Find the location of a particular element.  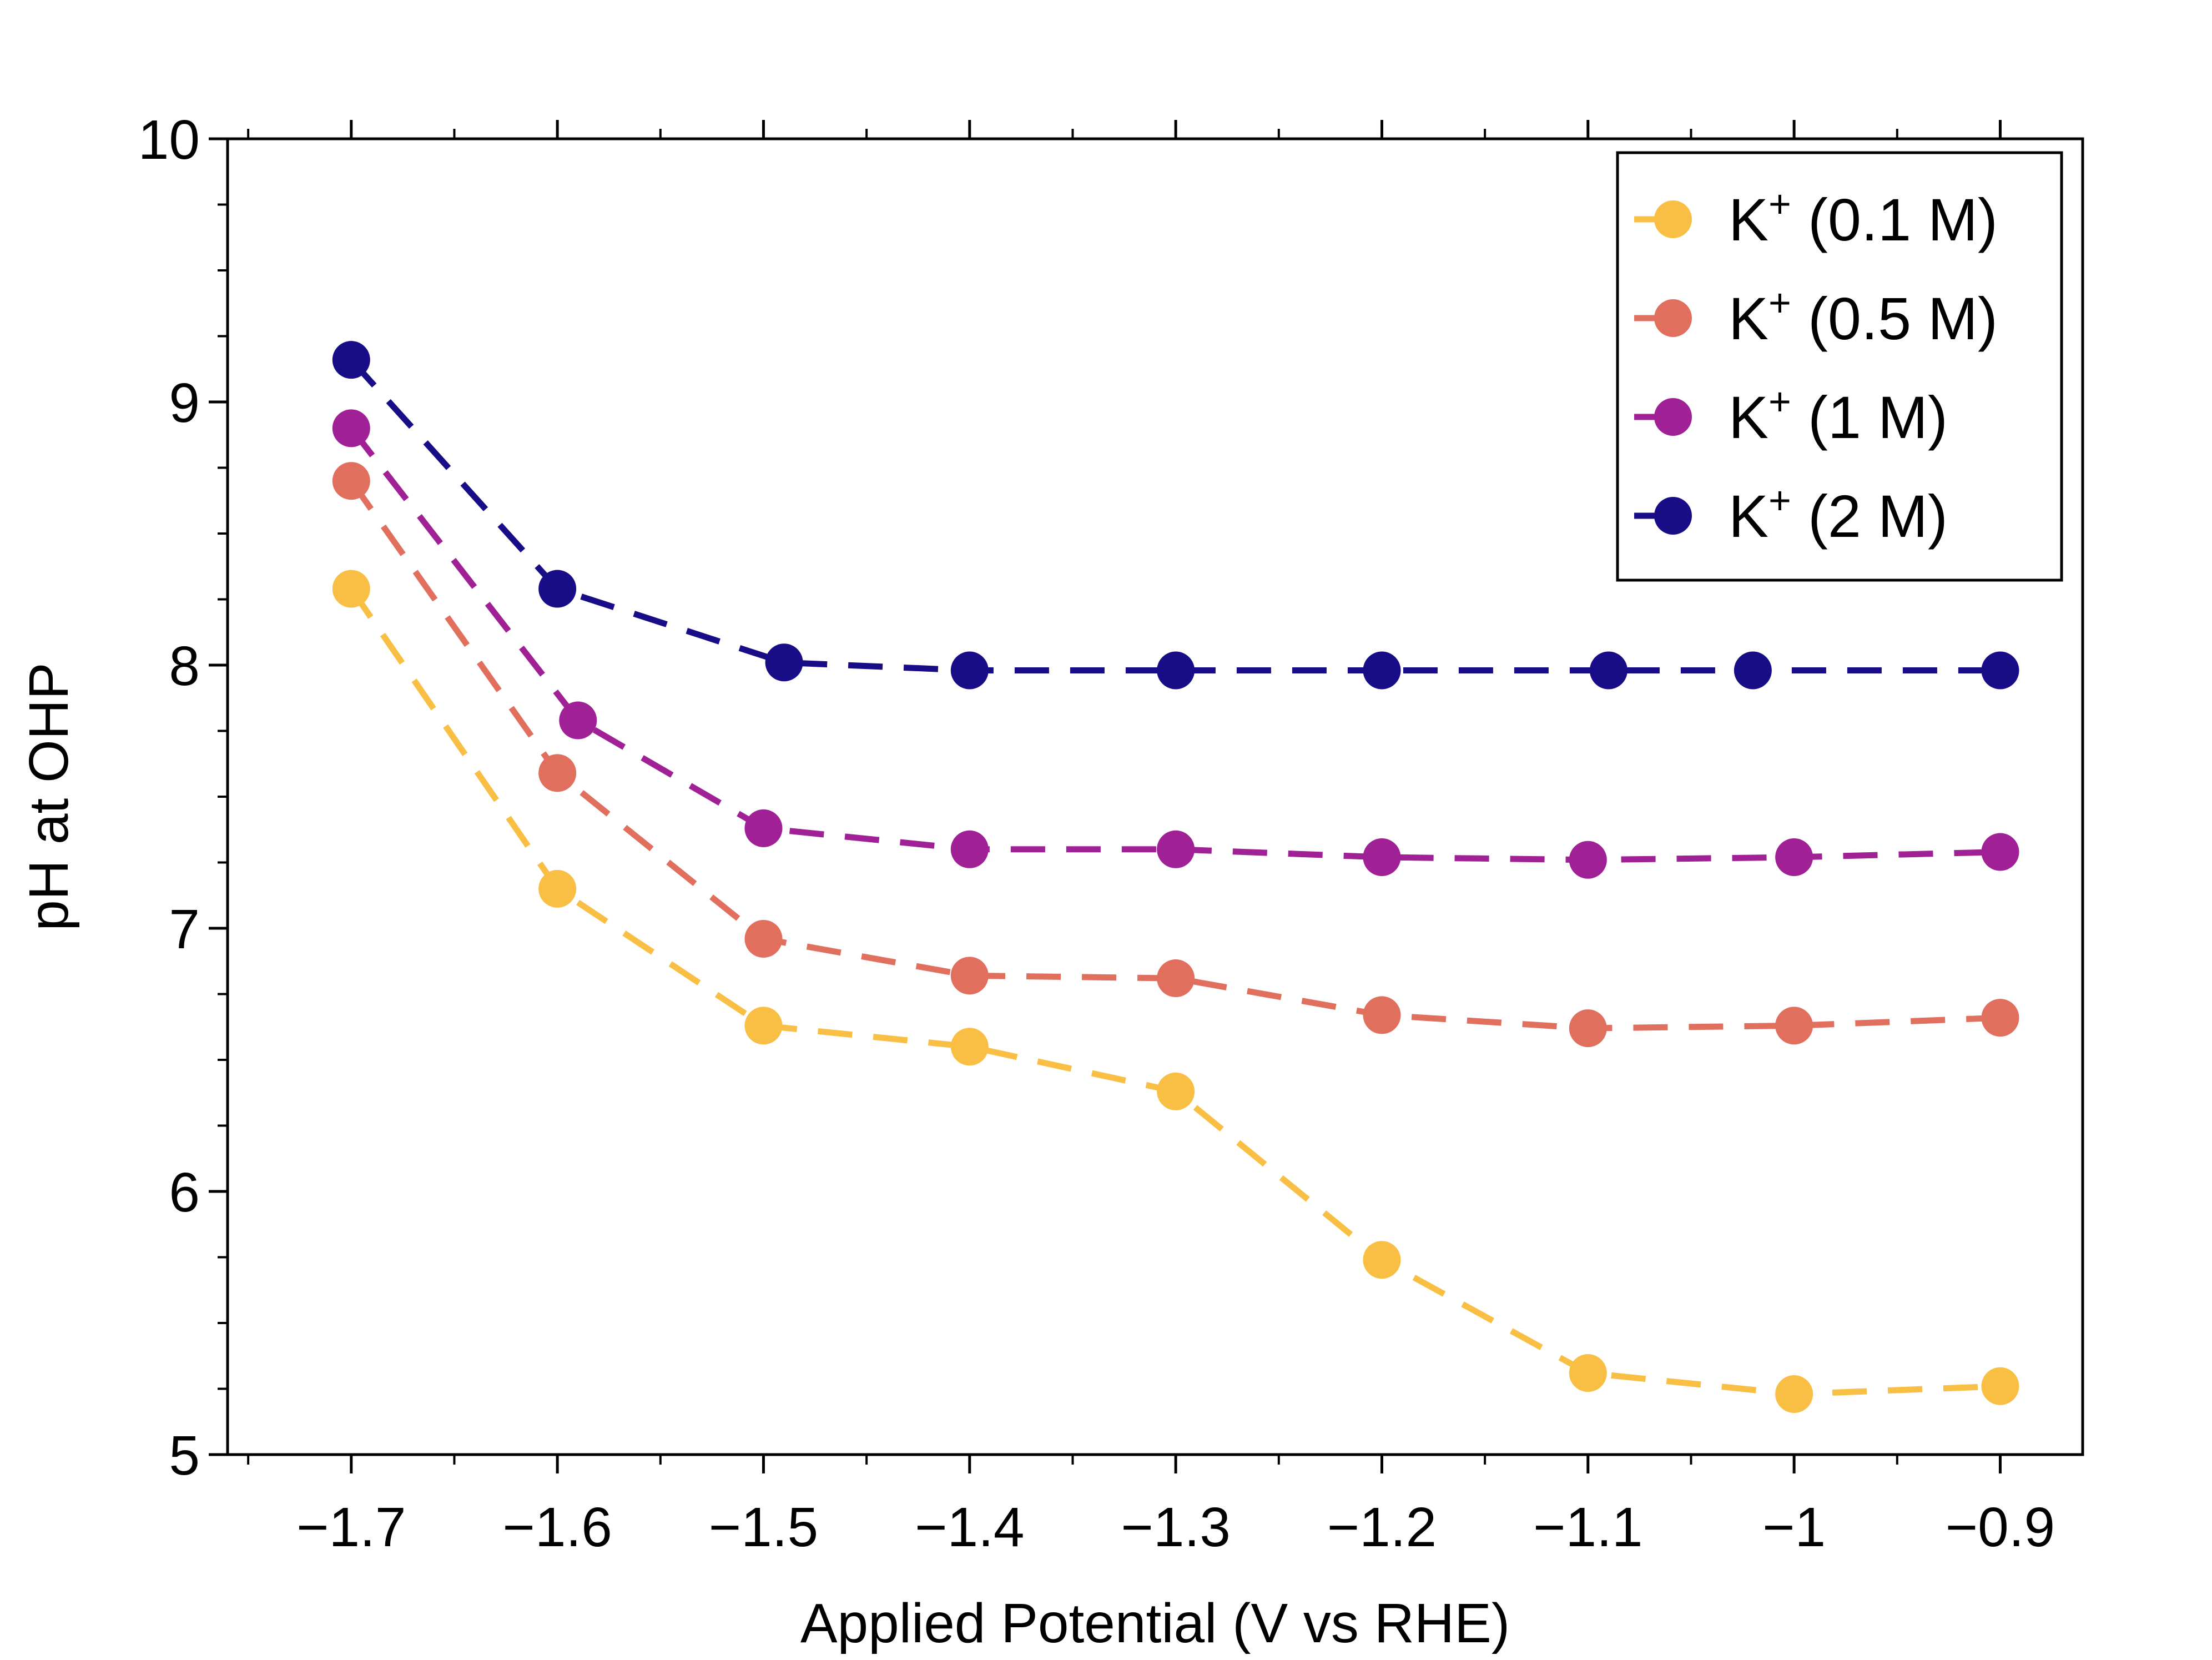

y-tick-label: 8 is located at coordinates (184, 666).